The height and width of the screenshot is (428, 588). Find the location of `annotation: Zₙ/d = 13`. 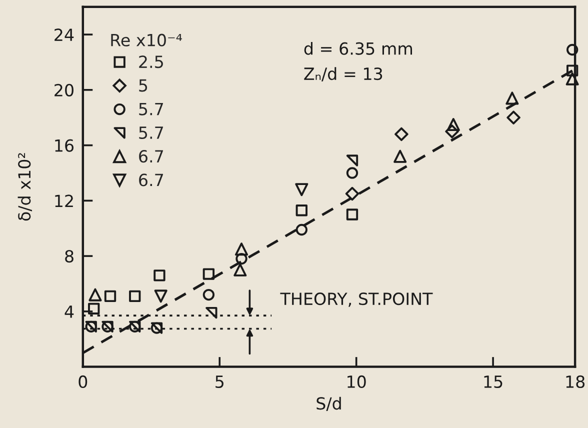

annotation: Zₙ/d = 13 is located at coordinates (343, 74).